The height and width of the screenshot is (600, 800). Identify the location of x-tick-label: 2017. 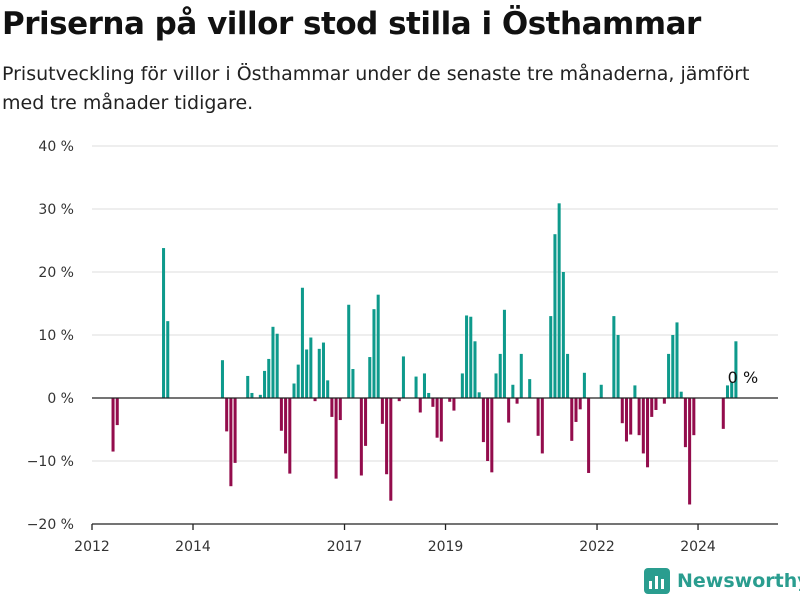
(345, 547).